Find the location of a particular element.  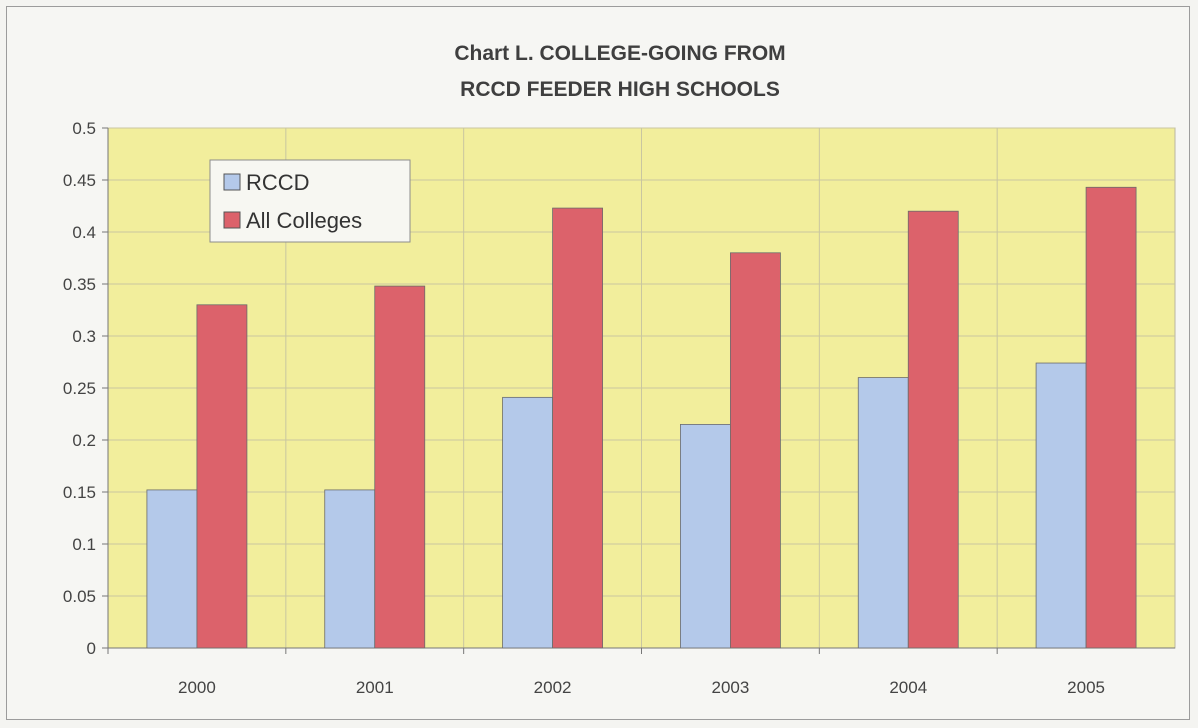

chart-title-line-1: Chart L. COLLEGE-GOING FROM is located at coordinates (619, 53).